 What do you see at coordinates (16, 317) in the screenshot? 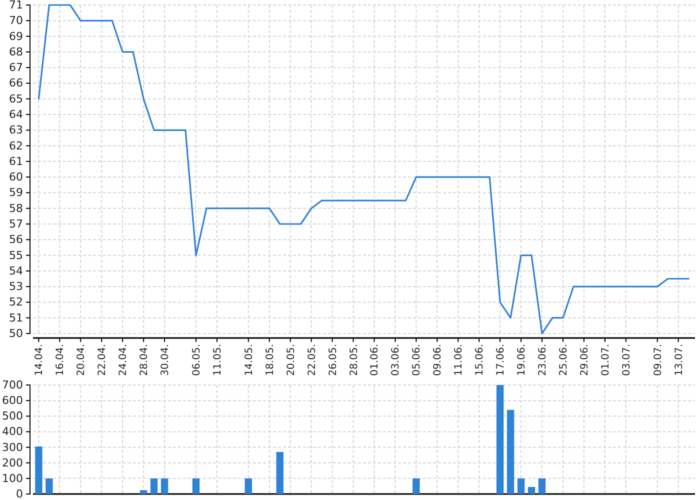
I see `y-tick-label: 51` at bounding box center [16, 317].